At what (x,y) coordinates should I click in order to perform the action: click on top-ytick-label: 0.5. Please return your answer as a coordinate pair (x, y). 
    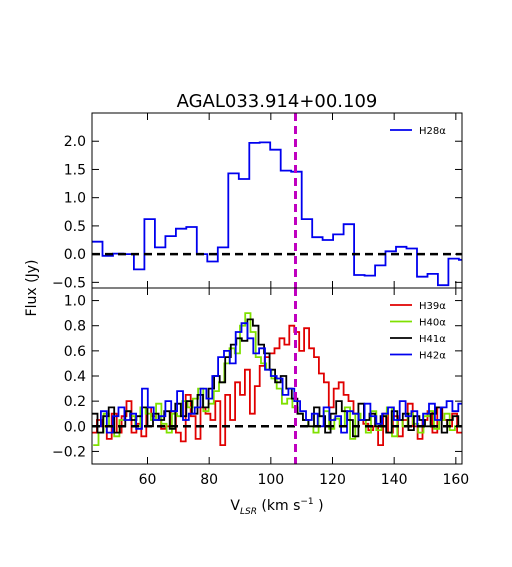
    Looking at the image, I should click on (75, 227).